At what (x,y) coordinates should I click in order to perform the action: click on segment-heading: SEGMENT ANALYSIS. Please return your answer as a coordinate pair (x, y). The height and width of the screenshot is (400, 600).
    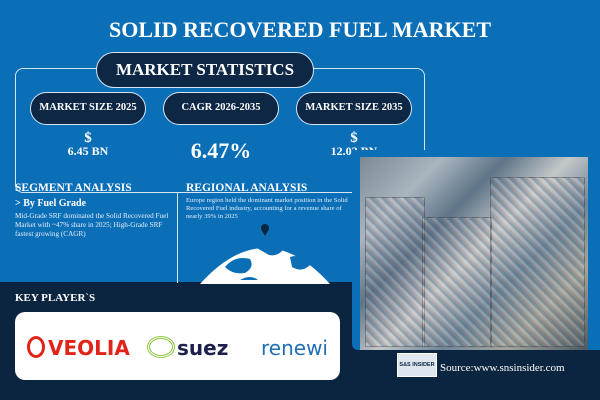
    Looking at the image, I should click on (73, 188).